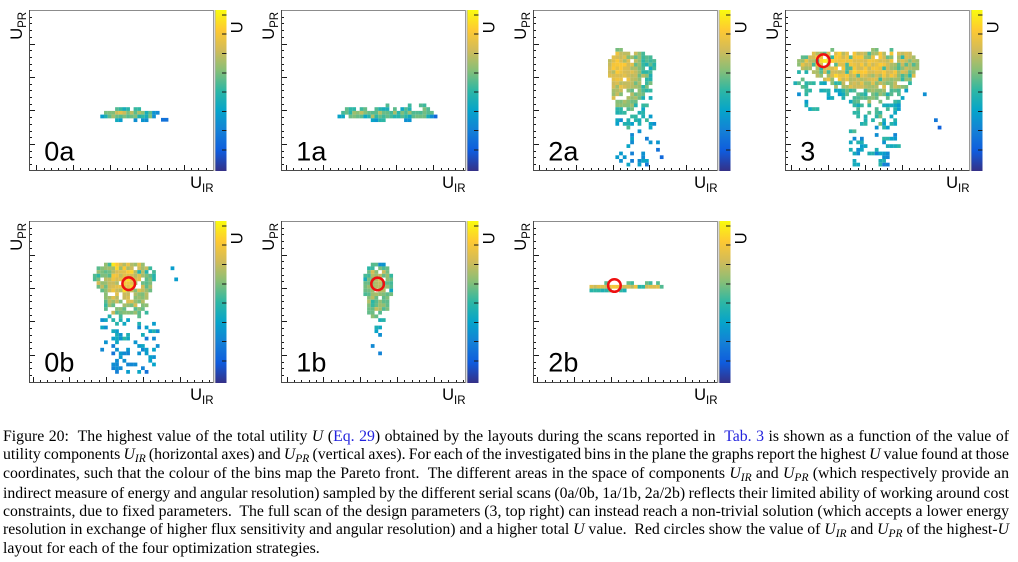 The image size is (1018, 562). Describe the element at coordinates (59, 363) in the screenshot. I see `svg-text: 0b` at that location.